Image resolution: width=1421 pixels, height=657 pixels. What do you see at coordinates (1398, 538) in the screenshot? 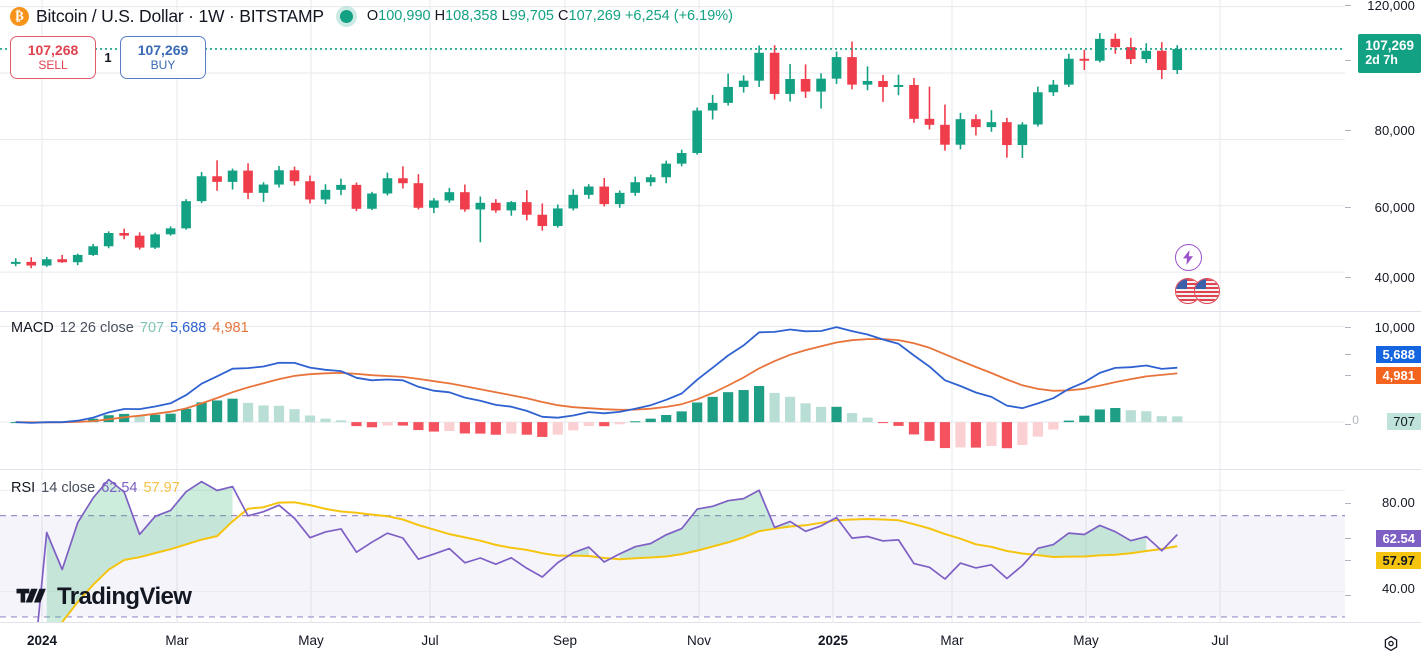
I see `rsi-value-badge: 62.54` at bounding box center [1398, 538].